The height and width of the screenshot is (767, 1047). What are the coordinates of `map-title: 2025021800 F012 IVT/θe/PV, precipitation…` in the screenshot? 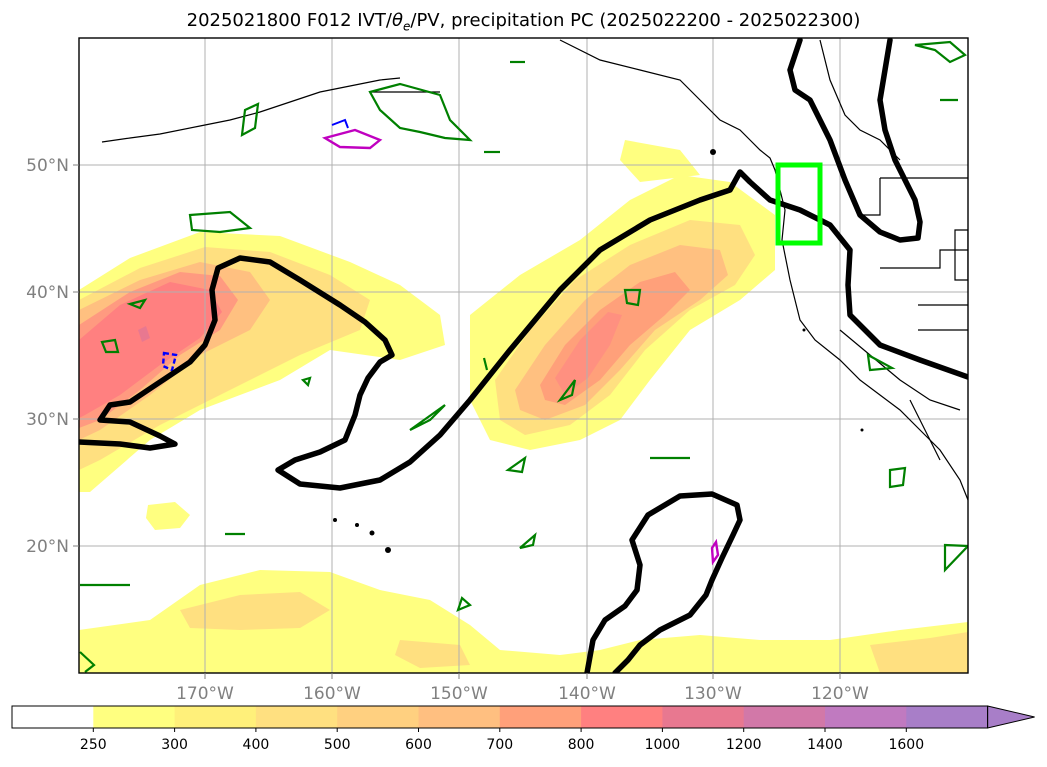 It's located at (523, 22).